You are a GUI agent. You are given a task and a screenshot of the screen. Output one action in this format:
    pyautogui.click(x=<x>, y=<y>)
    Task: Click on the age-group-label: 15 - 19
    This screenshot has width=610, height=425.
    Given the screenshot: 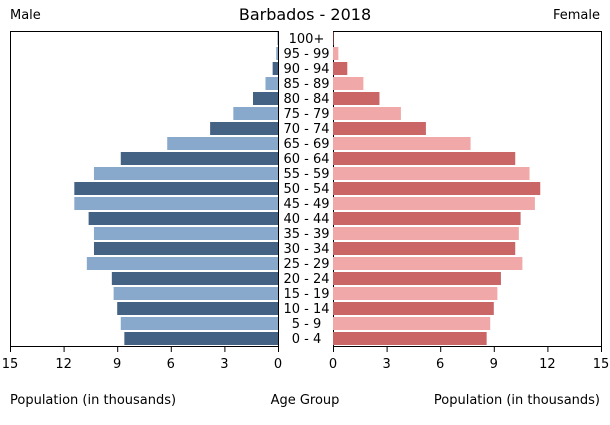 What is the action you would take?
    pyautogui.click(x=306, y=294)
    